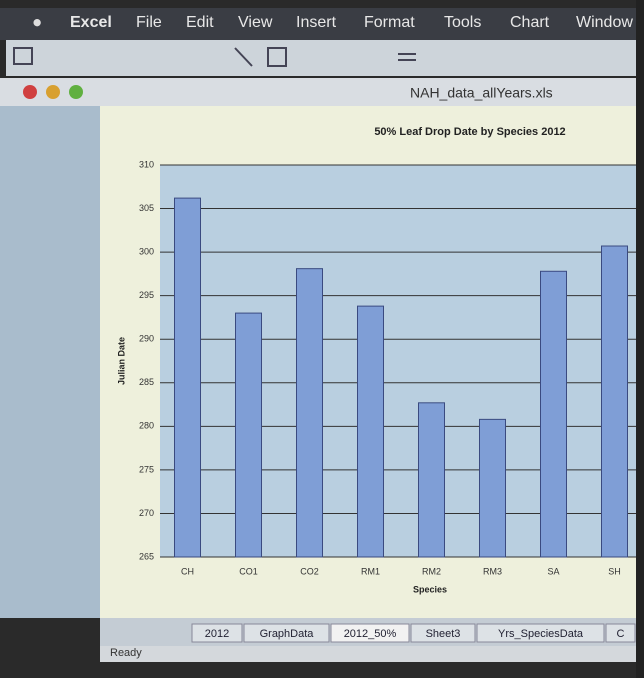  What do you see at coordinates (149, 22) in the screenshot?
I see `menu-item: File` at bounding box center [149, 22].